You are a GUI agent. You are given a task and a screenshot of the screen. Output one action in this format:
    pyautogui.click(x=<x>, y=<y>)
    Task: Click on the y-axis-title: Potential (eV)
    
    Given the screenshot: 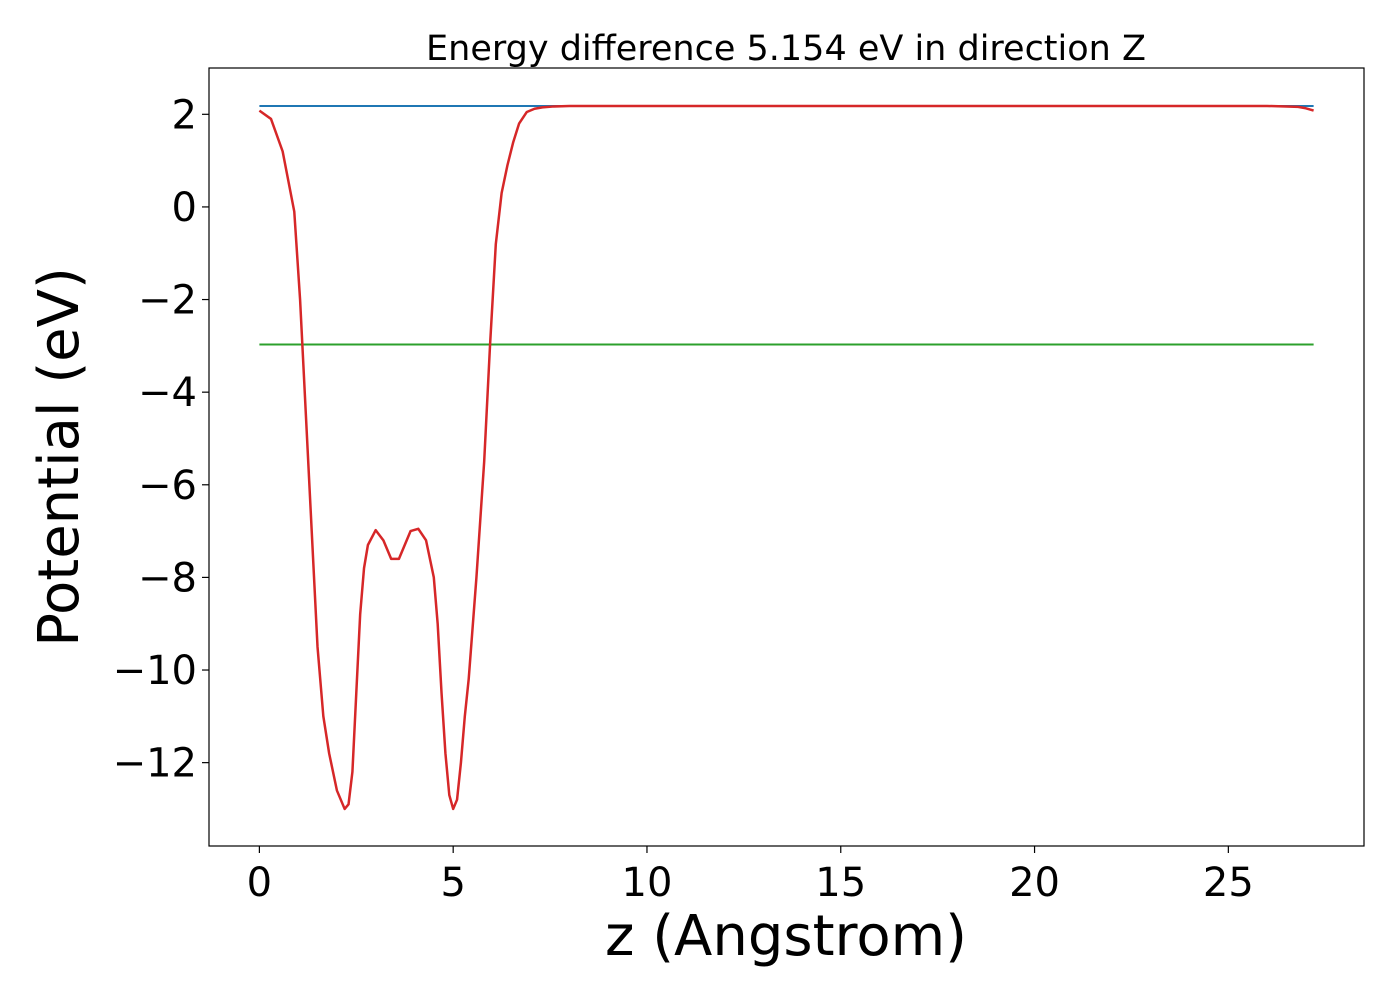 What is the action you would take?
    pyautogui.click(x=59, y=457)
    